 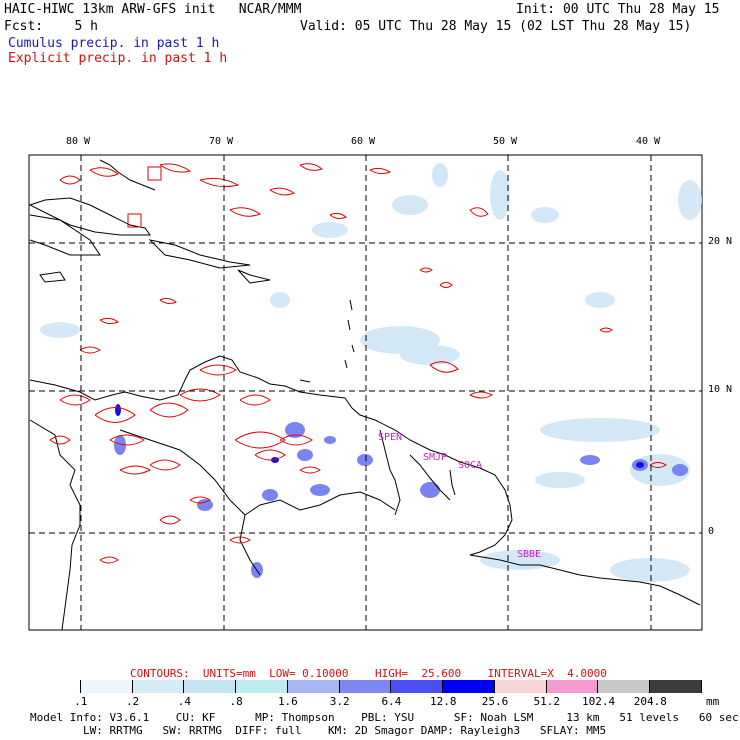 What do you see at coordinates (711, 531) in the screenshot?
I see `lat-label: 0` at bounding box center [711, 531].